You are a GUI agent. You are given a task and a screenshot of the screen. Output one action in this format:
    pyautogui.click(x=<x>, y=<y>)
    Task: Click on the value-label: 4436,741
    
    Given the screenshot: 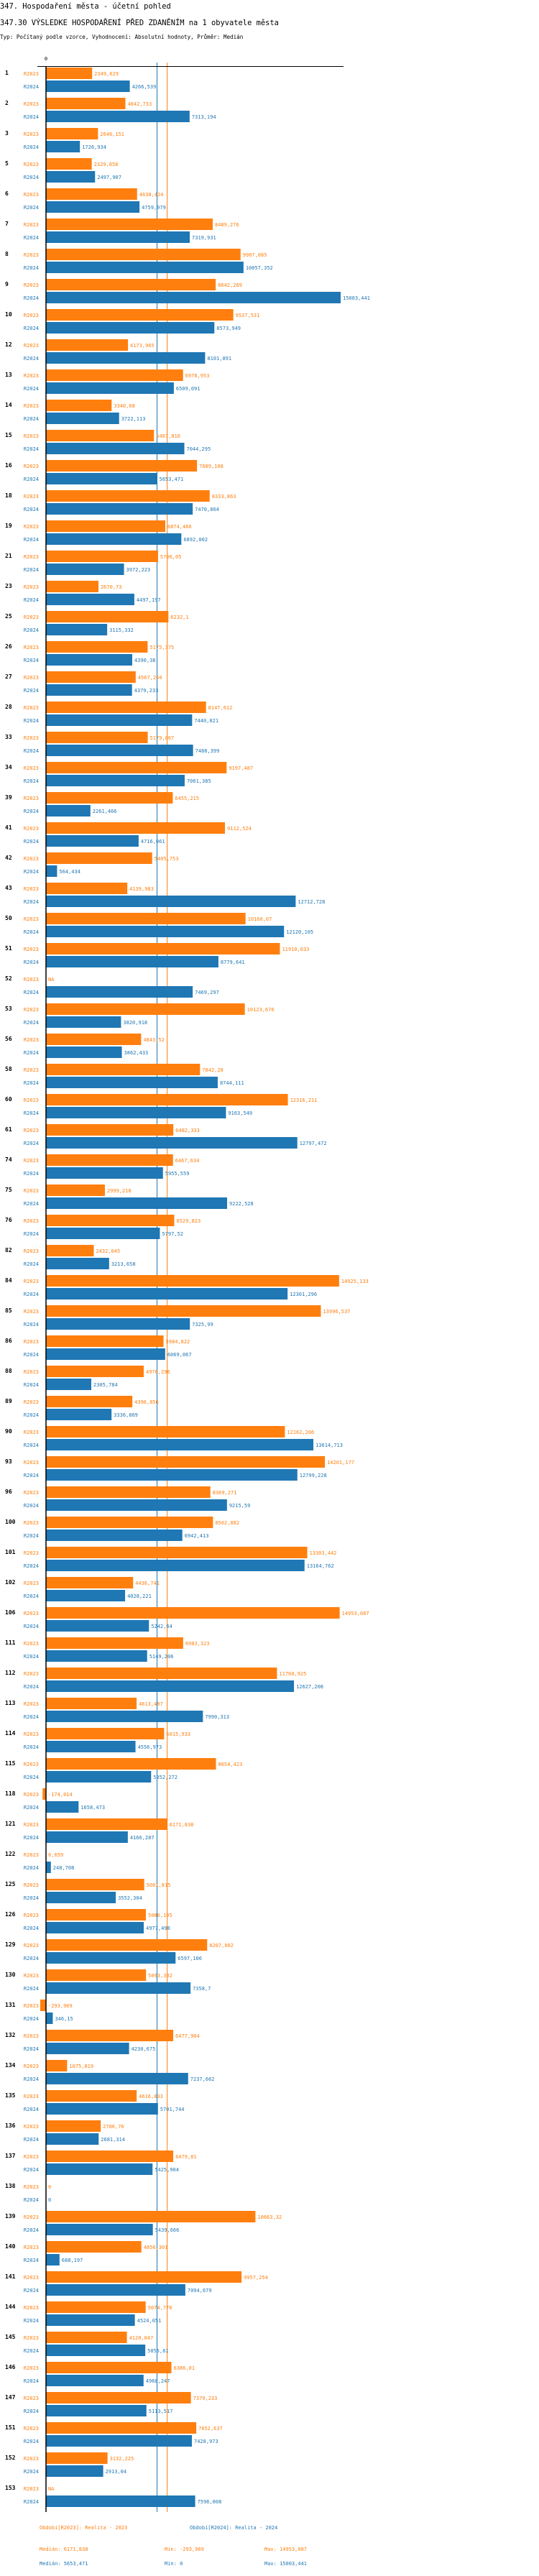 What is the action you would take?
    pyautogui.click(x=147, y=1583)
    